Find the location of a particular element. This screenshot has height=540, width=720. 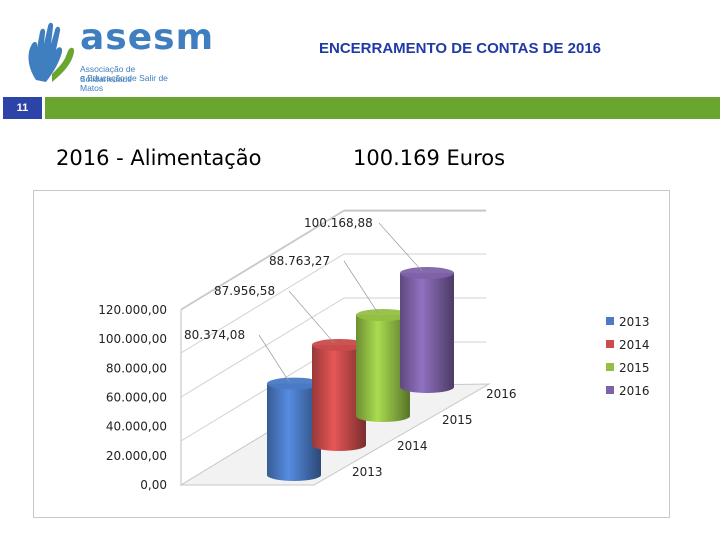

x-tick-label: 2015 is located at coordinates (457, 420).